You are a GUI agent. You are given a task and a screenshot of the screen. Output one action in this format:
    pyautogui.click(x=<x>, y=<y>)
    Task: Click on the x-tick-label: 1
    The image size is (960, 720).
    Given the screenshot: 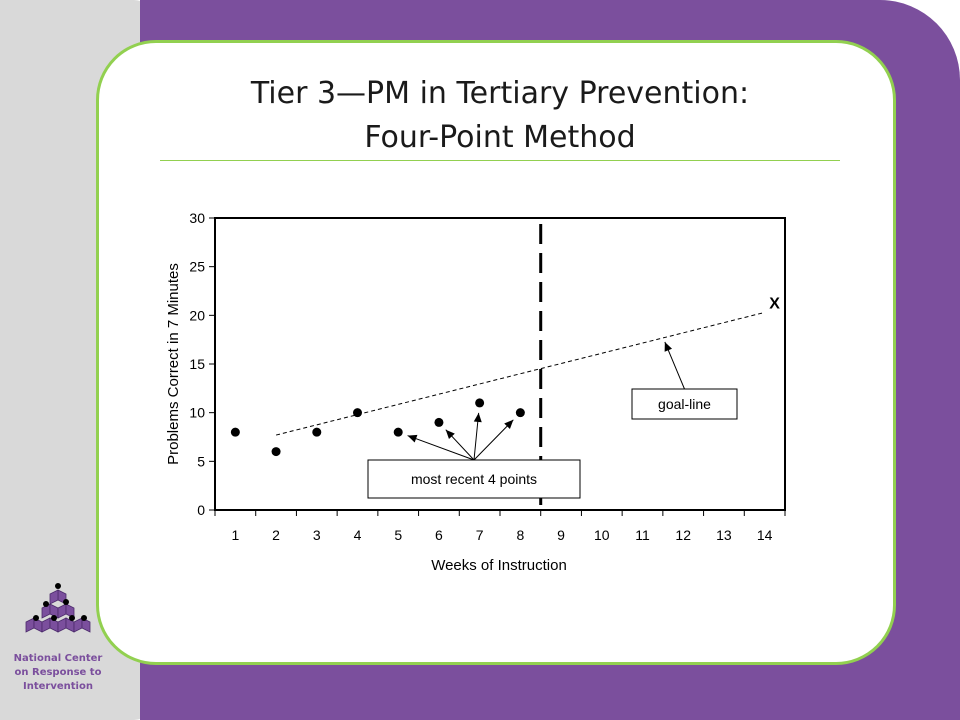 What is the action you would take?
    pyautogui.click(x=235, y=535)
    